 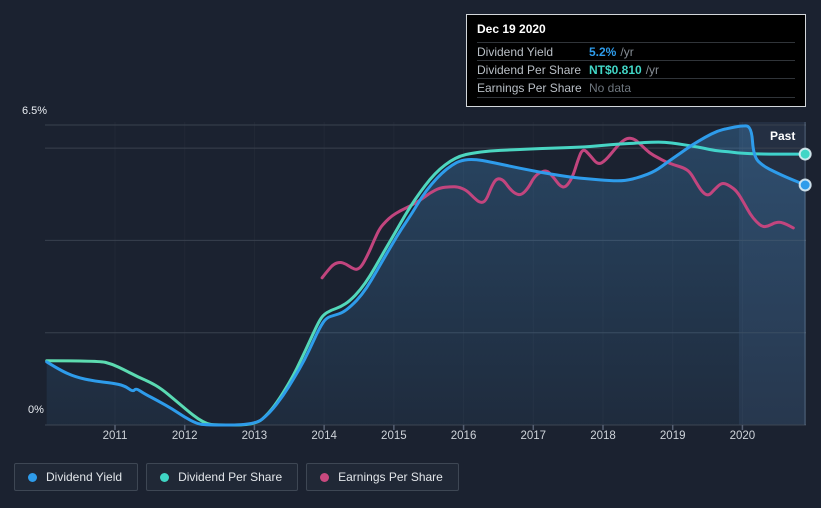 I want to click on x-tick-label: 2014, so click(x=324, y=436).